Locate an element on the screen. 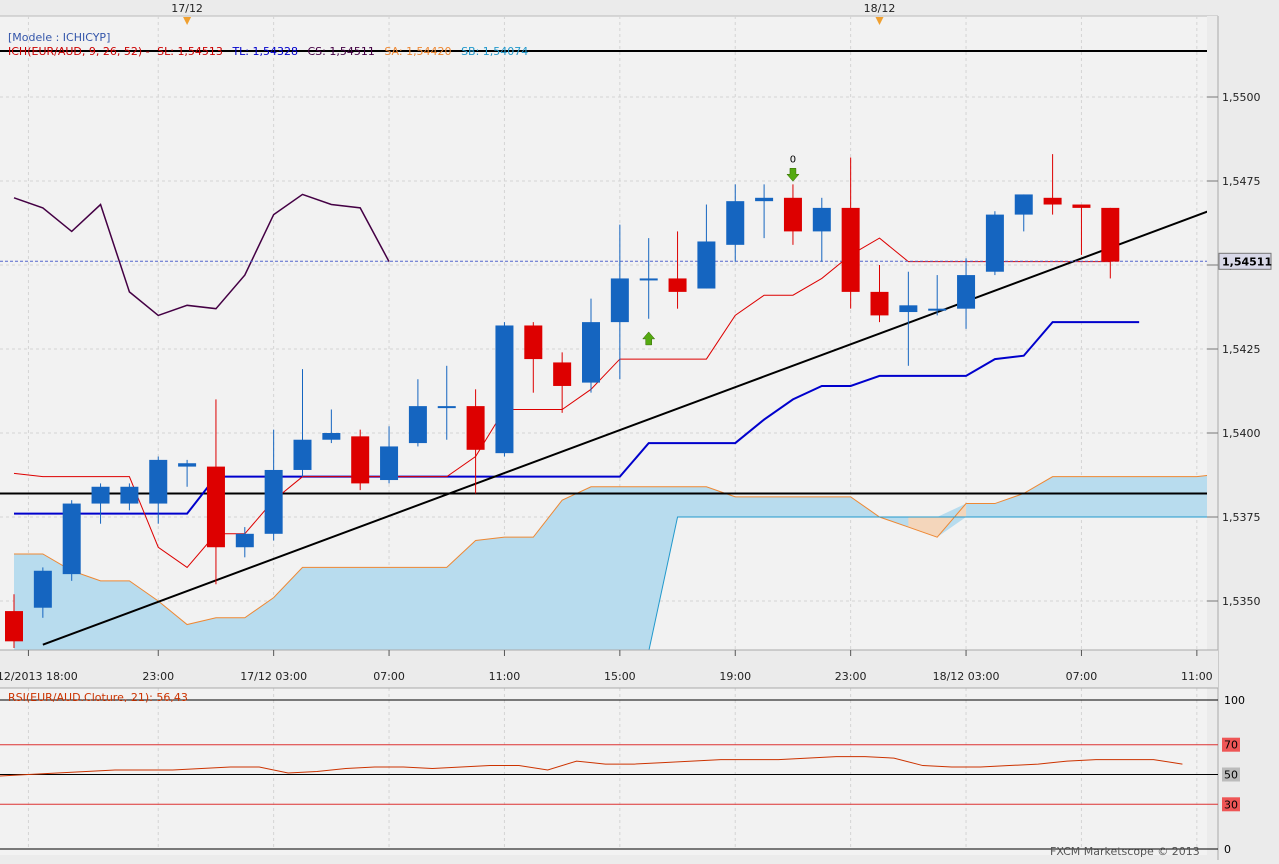 The width and height of the screenshot is (1279, 864). ichimoku-params: ICH(EUR/AUD, 9, 26, 52) - is located at coordinates (79, 51).